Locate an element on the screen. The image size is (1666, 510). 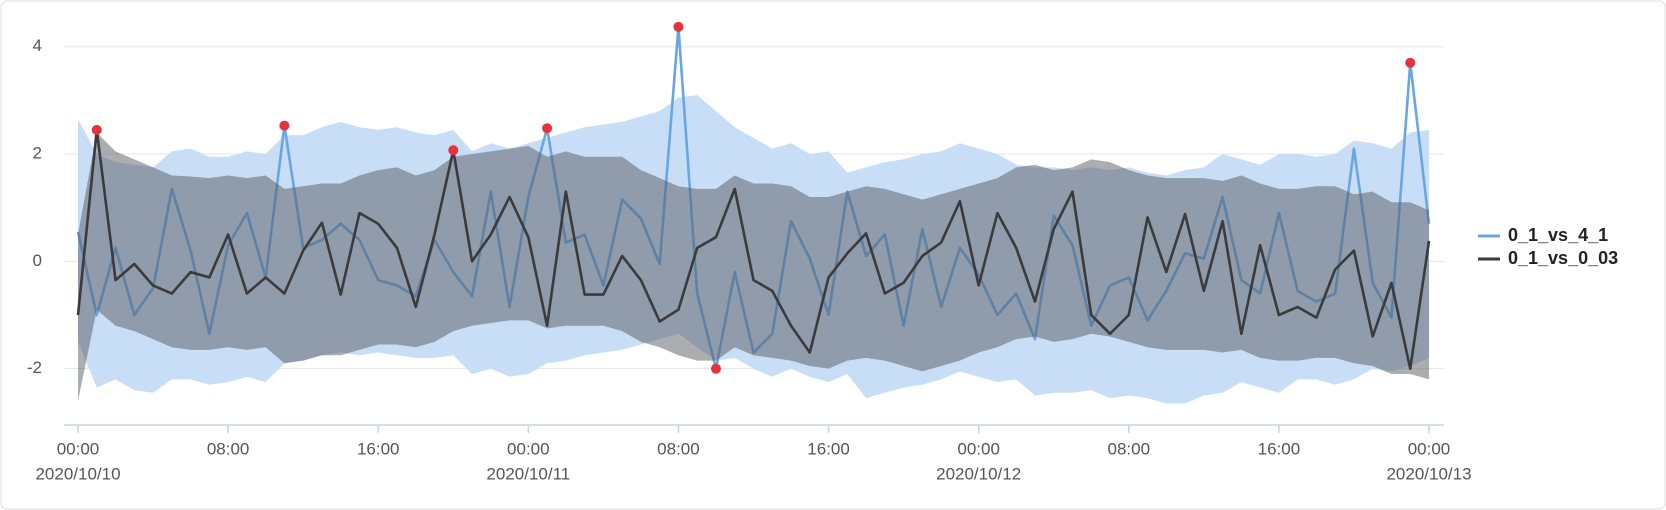
legend: 0_1_vs_4_1 0_1_vs_0_03 is located at coordinates (1548, 246).